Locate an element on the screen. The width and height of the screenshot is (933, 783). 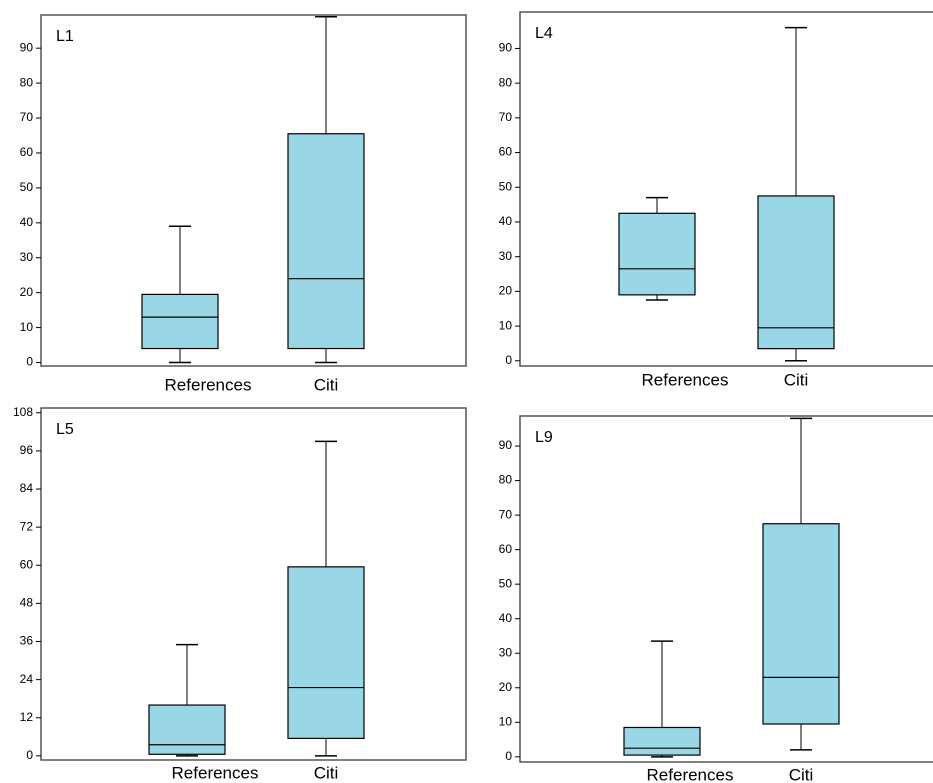
y-tick-label: 48 is located at coordinates (27, 603).